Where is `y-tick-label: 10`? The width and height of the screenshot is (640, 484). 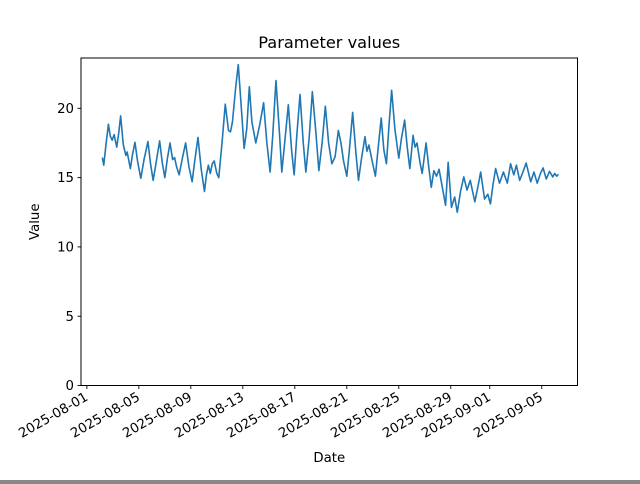 y-tick-label: 10 is located at coordinates (65, 248).